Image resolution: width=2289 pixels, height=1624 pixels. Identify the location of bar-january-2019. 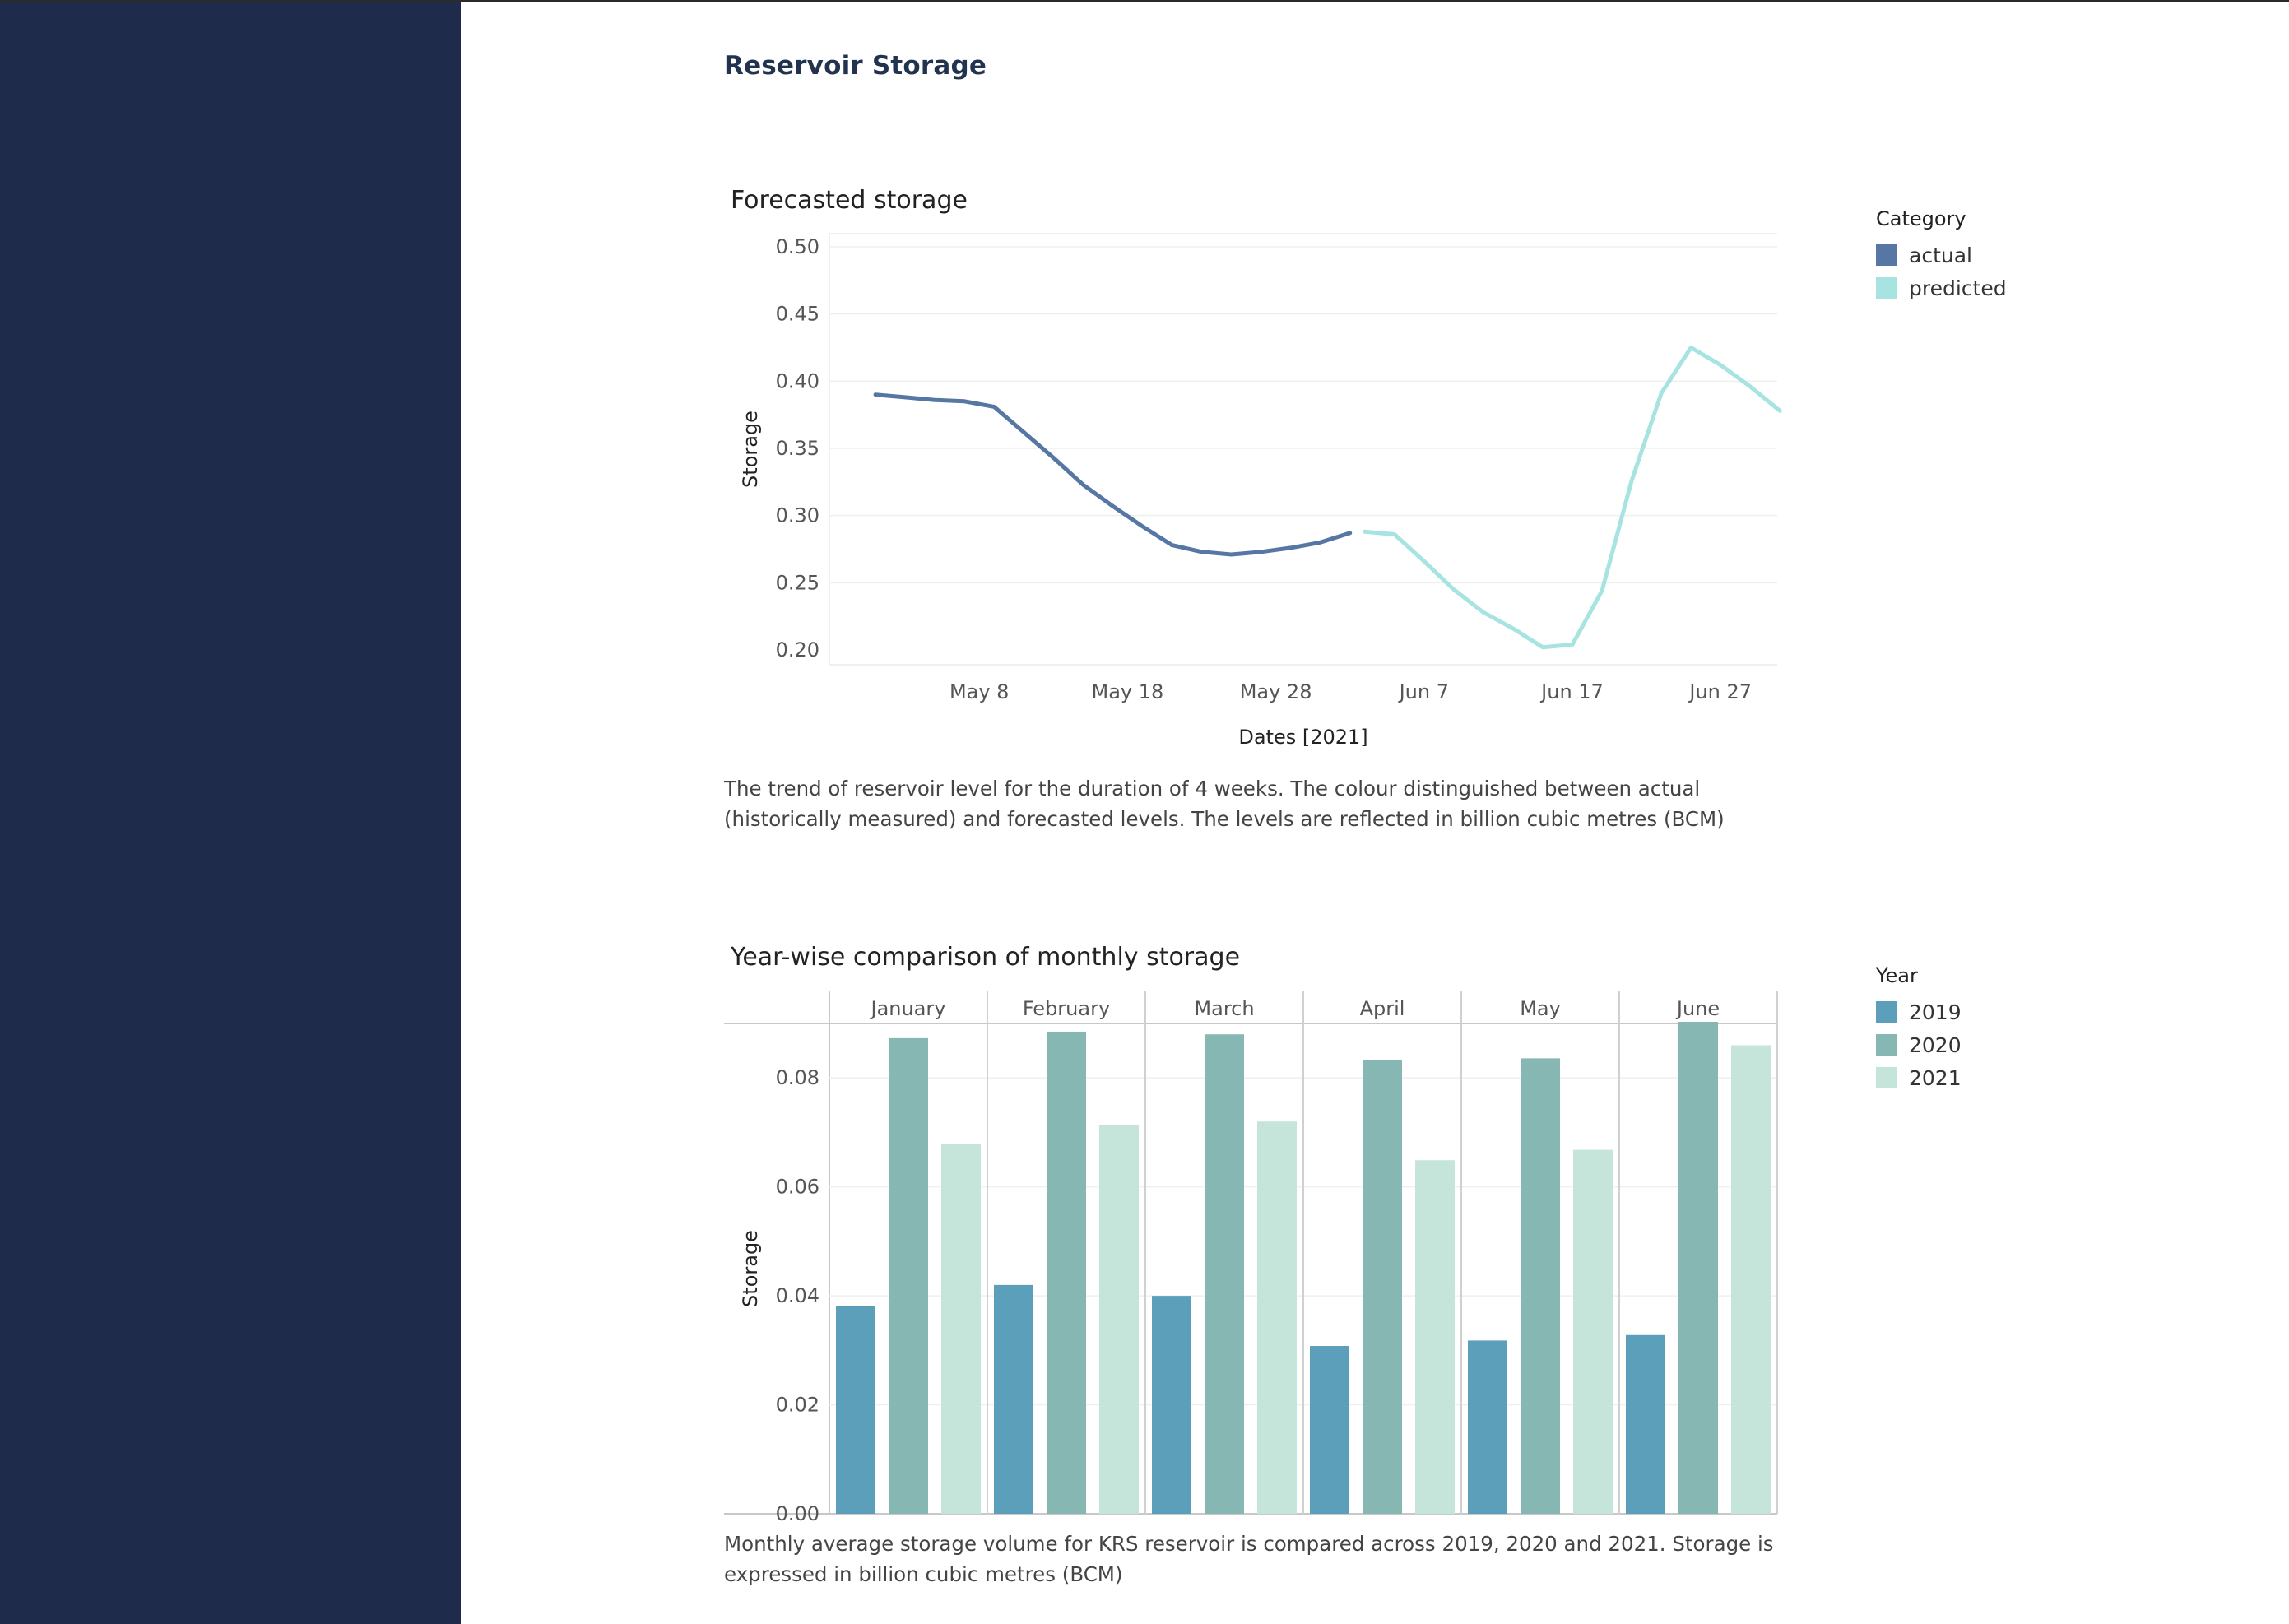
(855, 1410).